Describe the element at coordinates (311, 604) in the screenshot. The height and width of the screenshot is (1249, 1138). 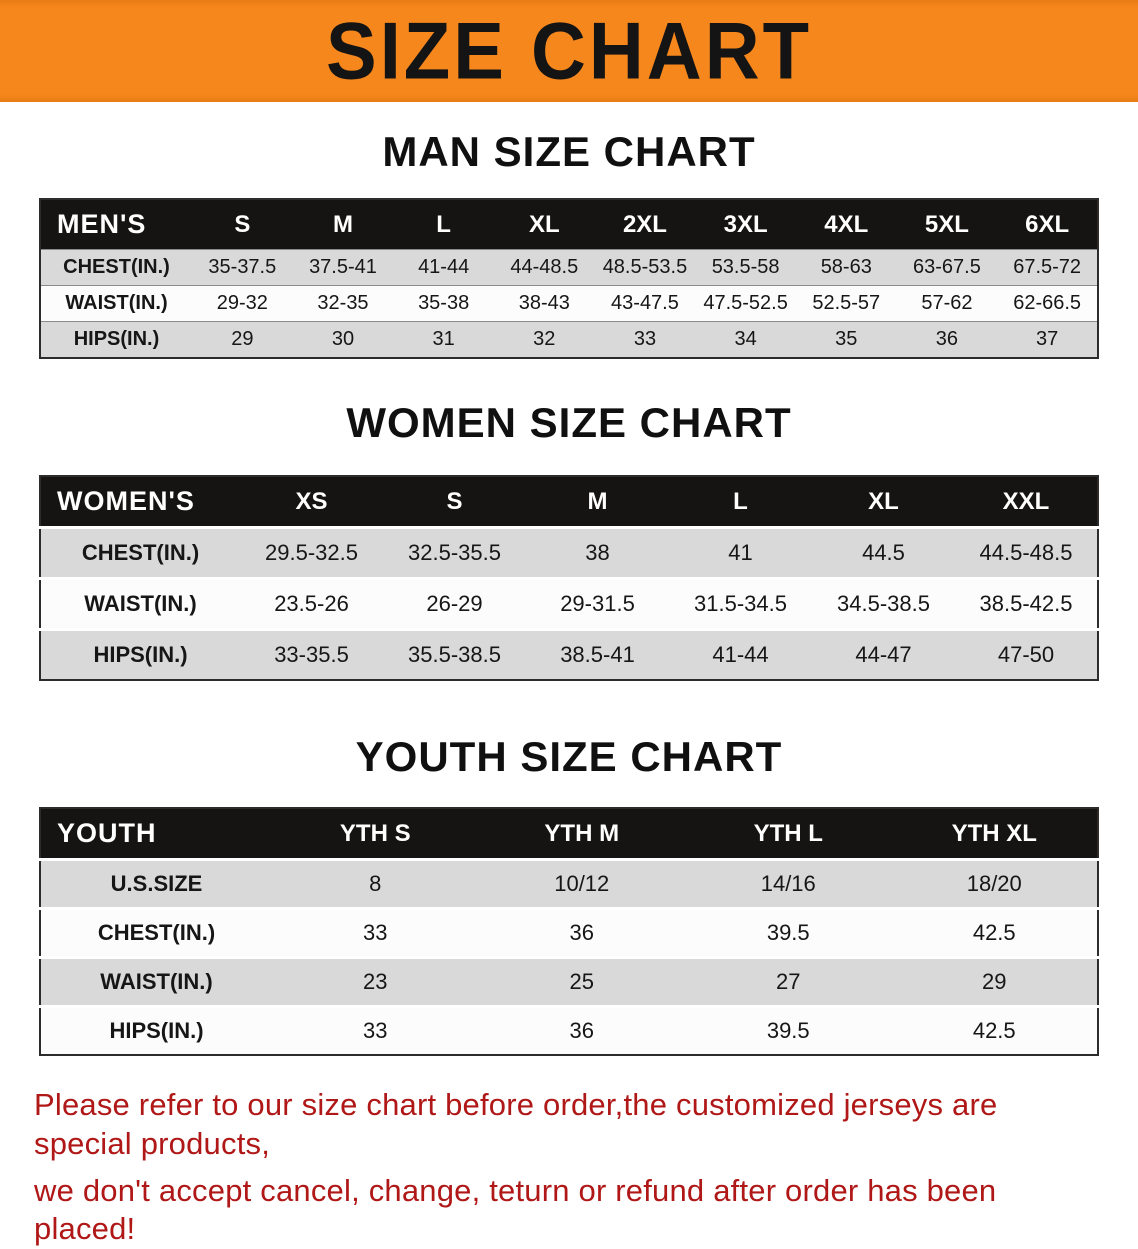
I see `size-value-cell: 23.5-26` at that location.